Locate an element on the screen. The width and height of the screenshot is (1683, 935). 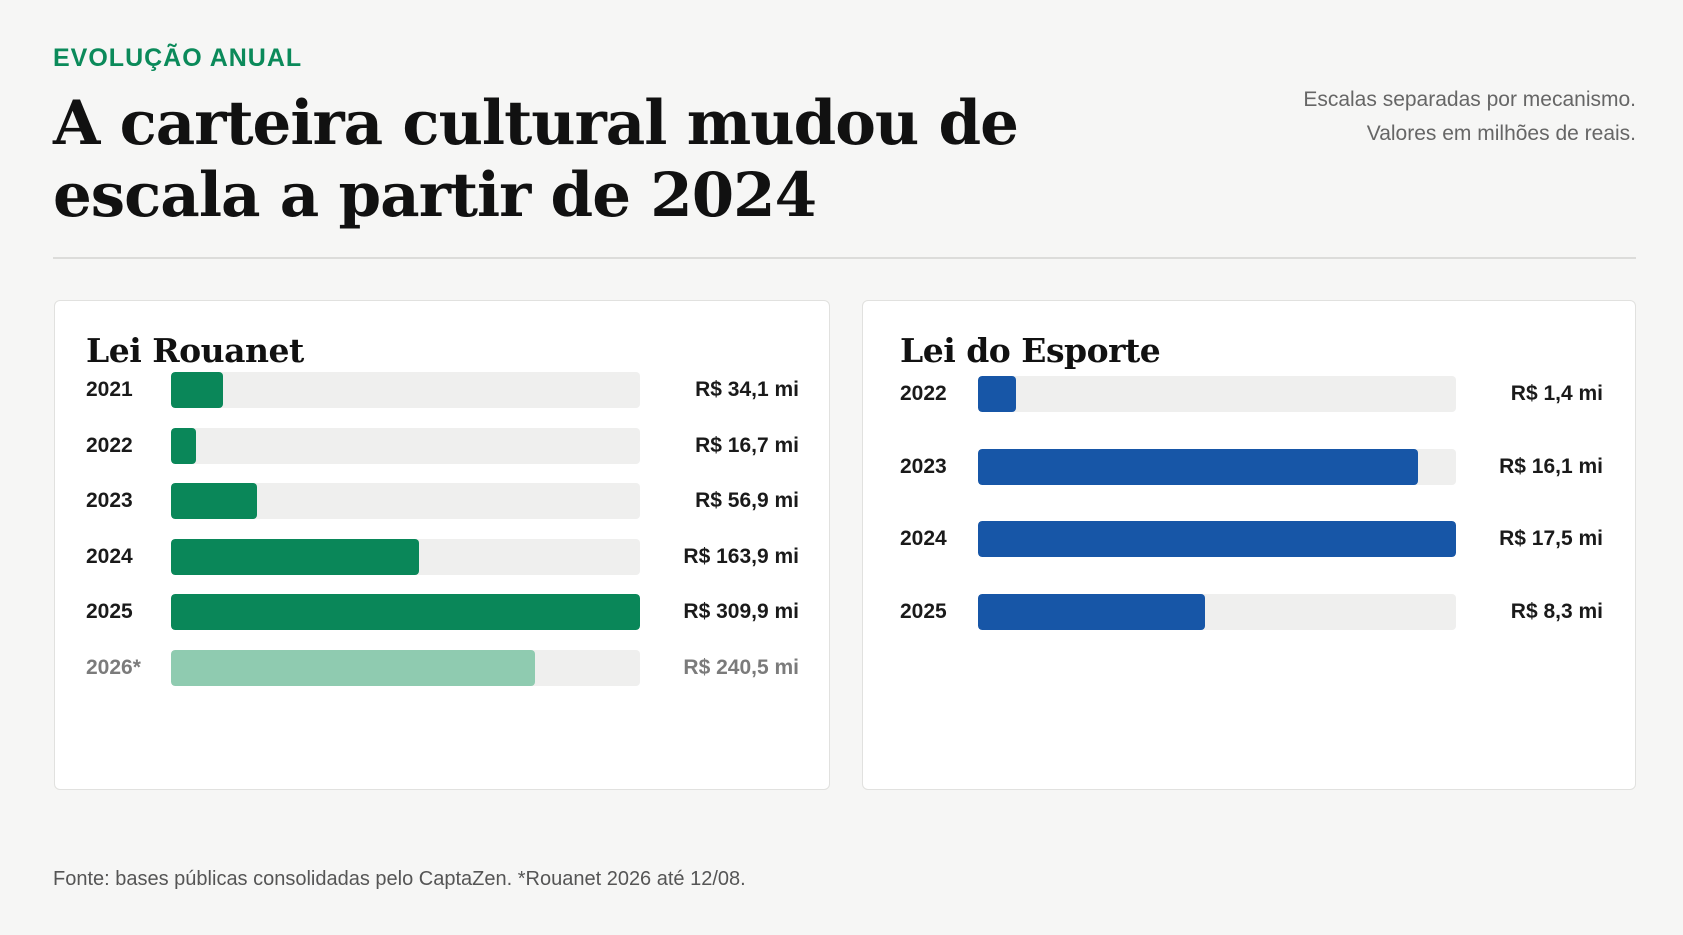
esporte-bar-category: 2025 is located at coordinates (923, 611).